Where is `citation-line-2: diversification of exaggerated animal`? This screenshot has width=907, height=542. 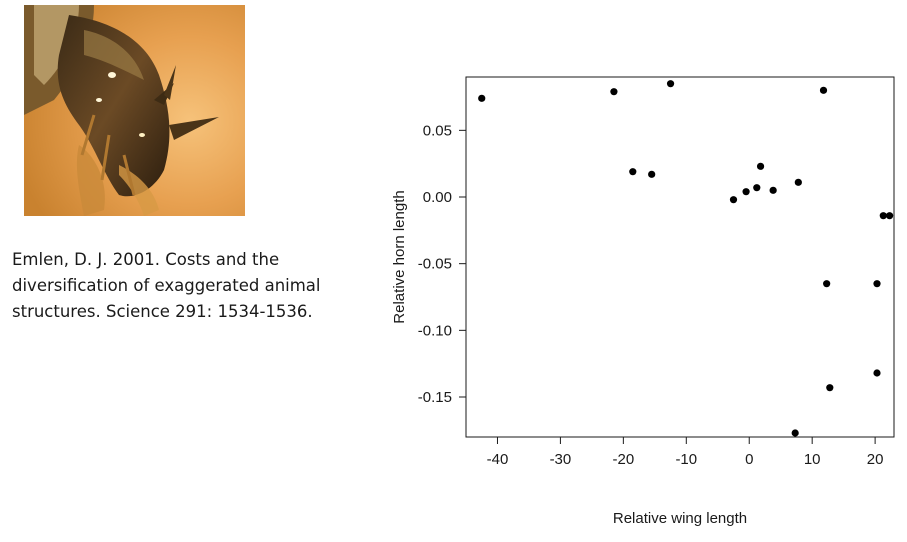
citation-line-2: diversification of exaggerated animal is located at coordinates (166, 285).